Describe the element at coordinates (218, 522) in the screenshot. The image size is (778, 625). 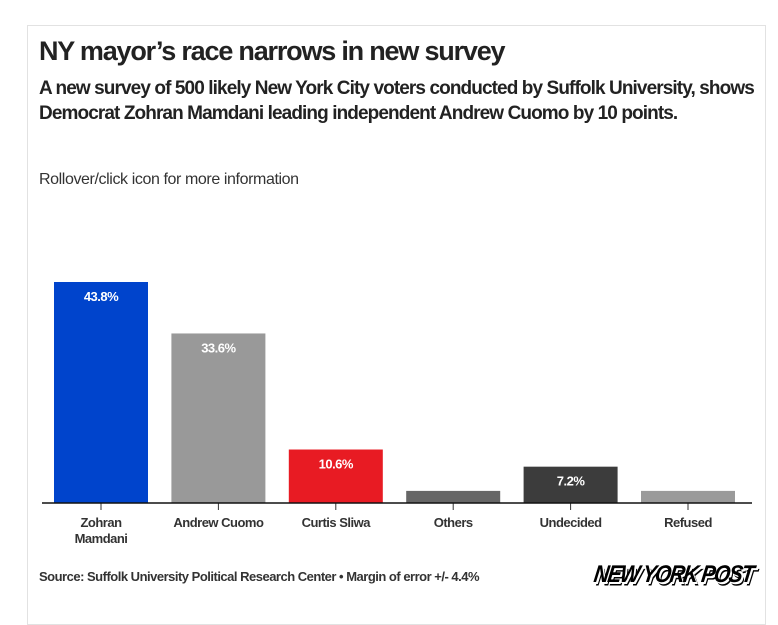
I see `x-tick-label: Andrew Cuomo` at that location.